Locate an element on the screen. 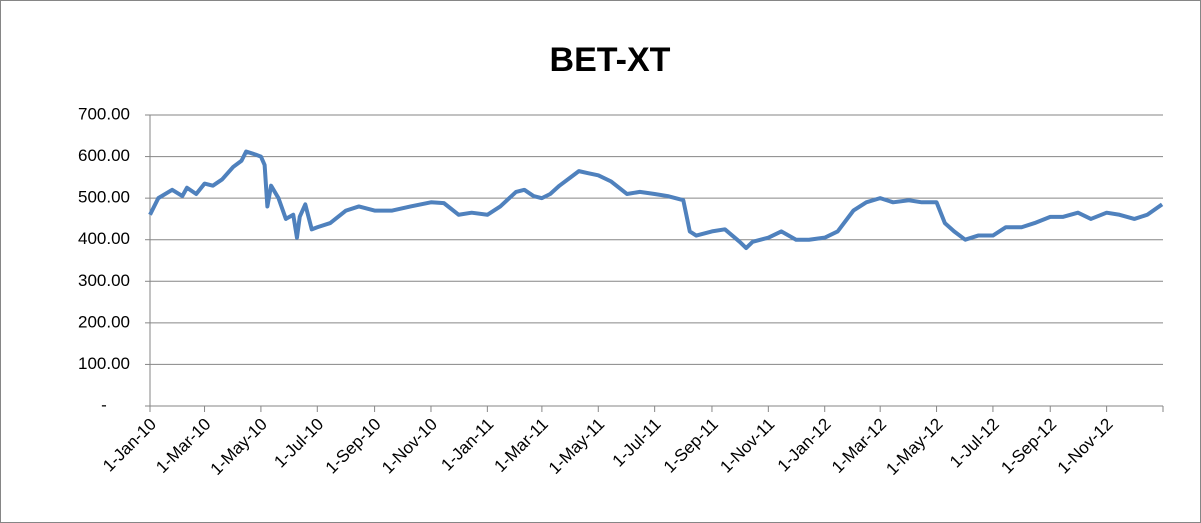  y-tick-label: 200.00 is located at coordinates (104, 321).